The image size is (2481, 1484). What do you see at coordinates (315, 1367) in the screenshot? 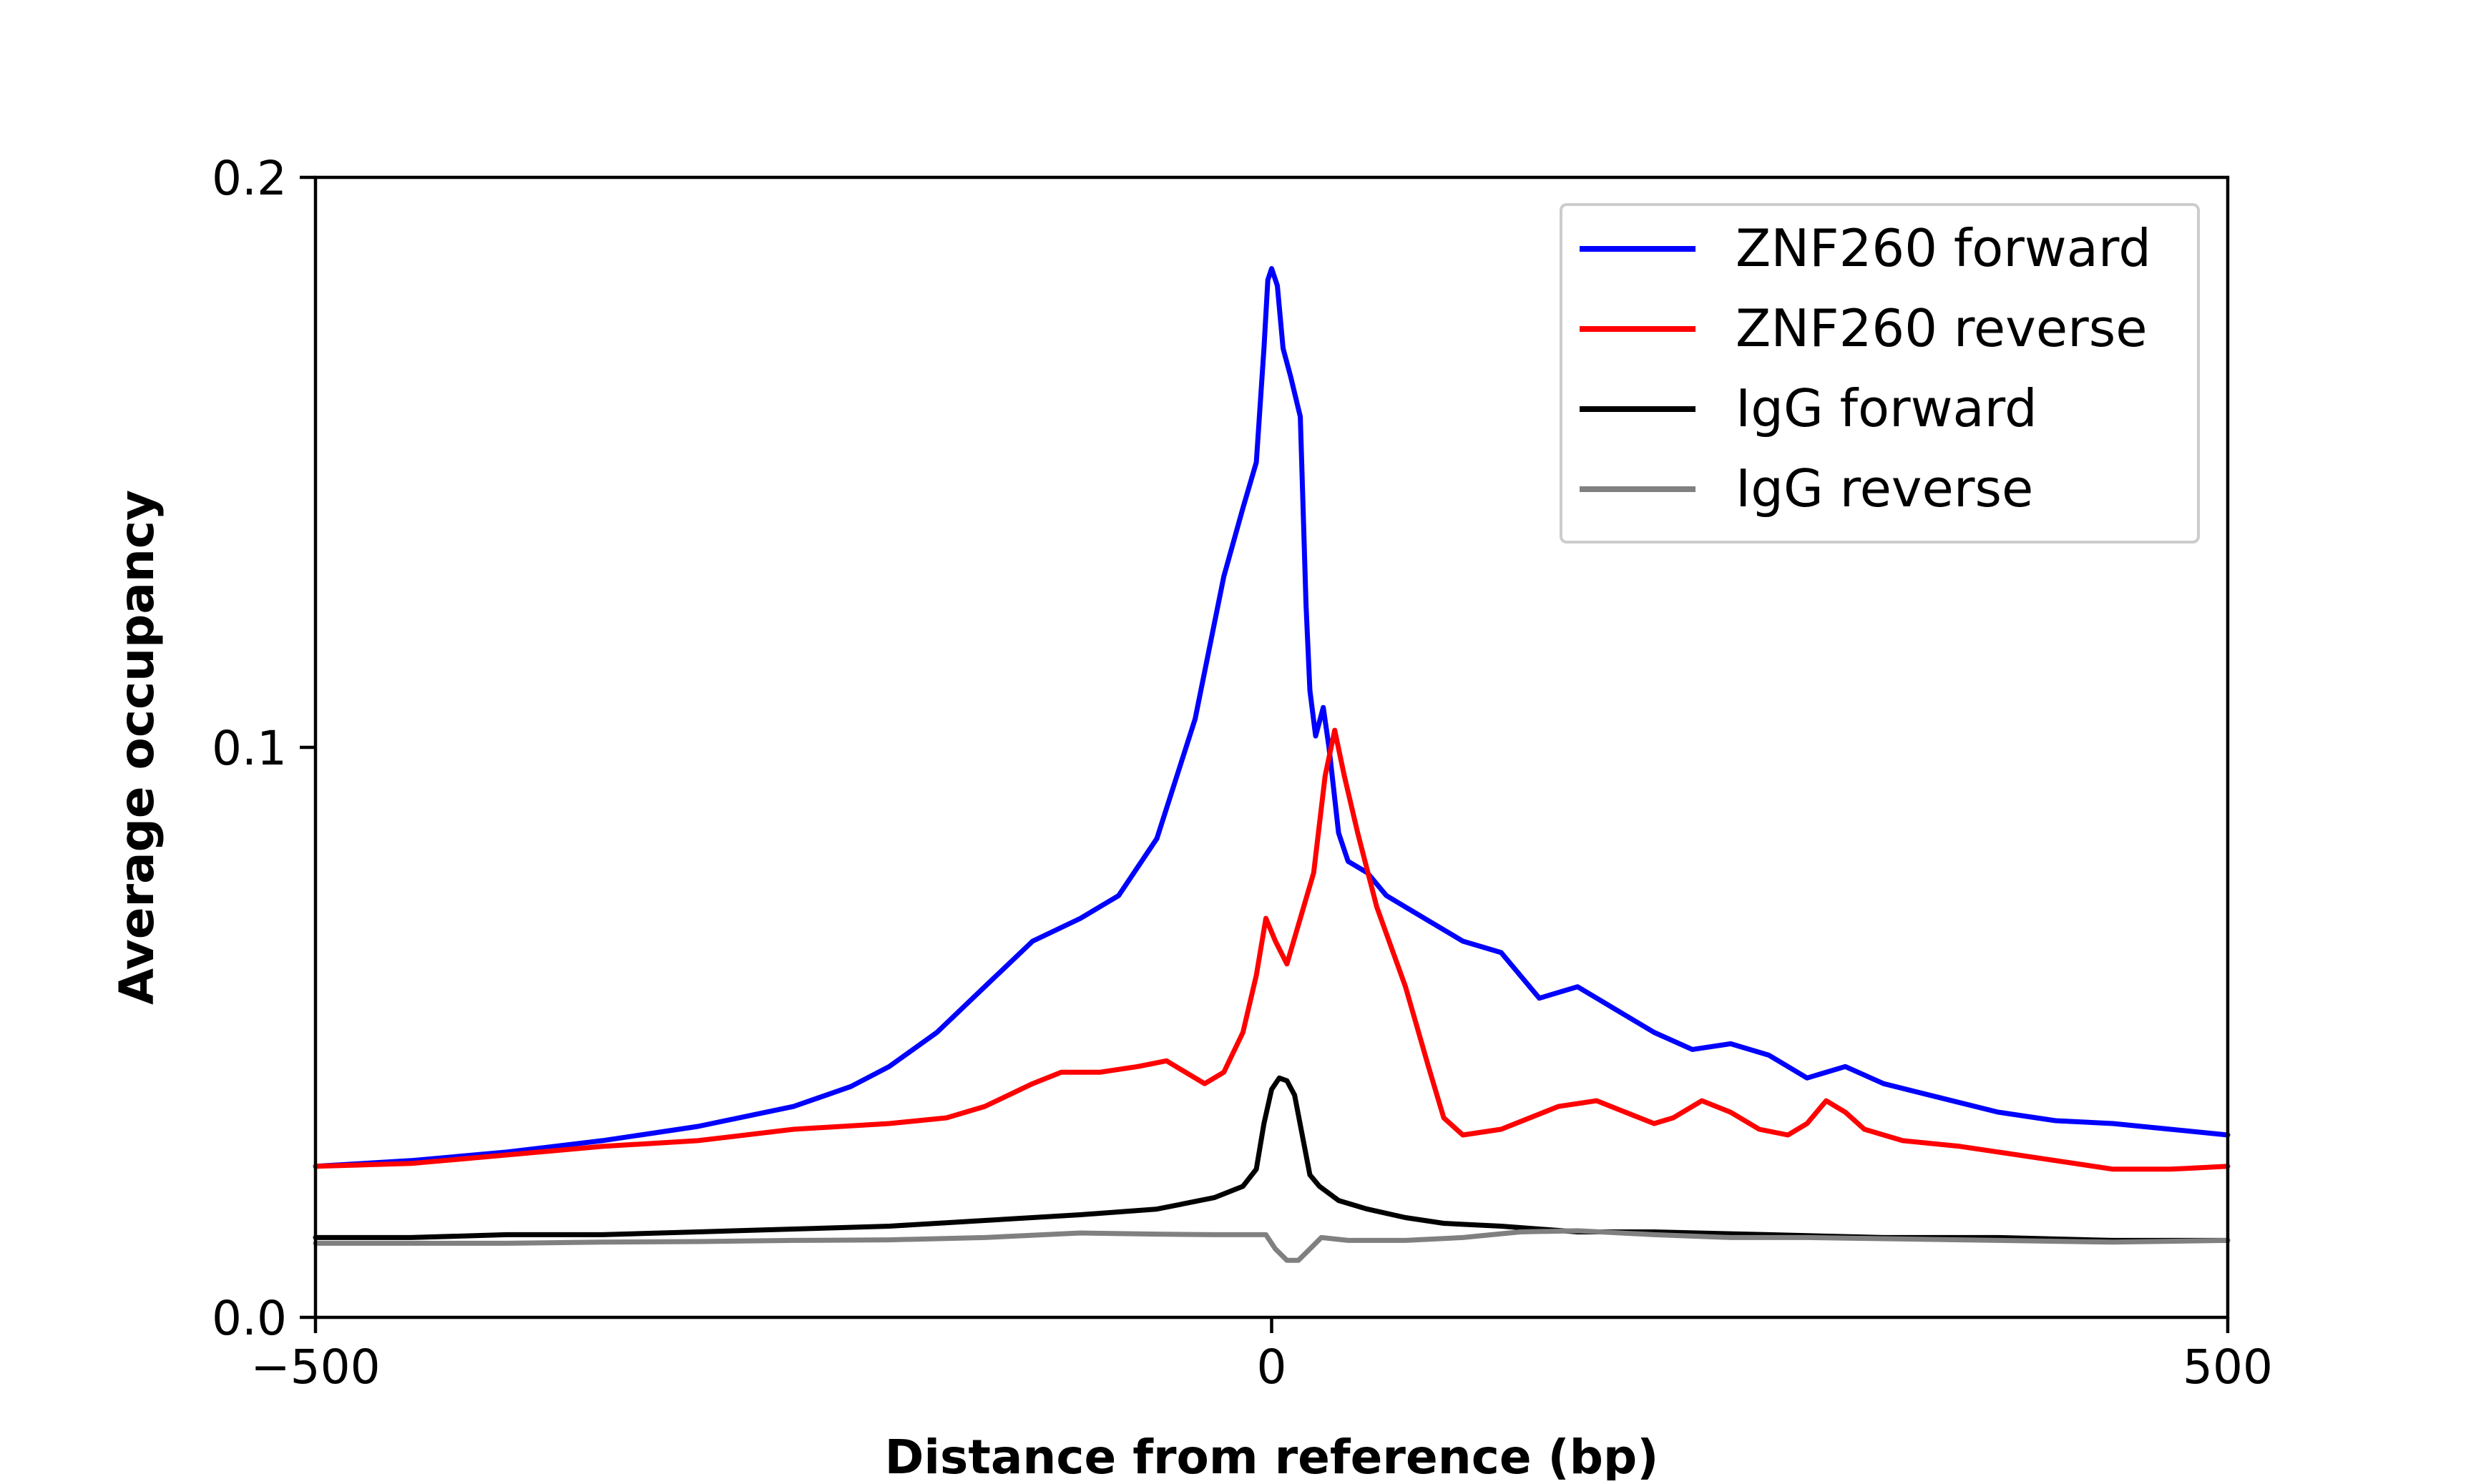
I see `x-tick-label: −500` at bounding box center [315, 1367].